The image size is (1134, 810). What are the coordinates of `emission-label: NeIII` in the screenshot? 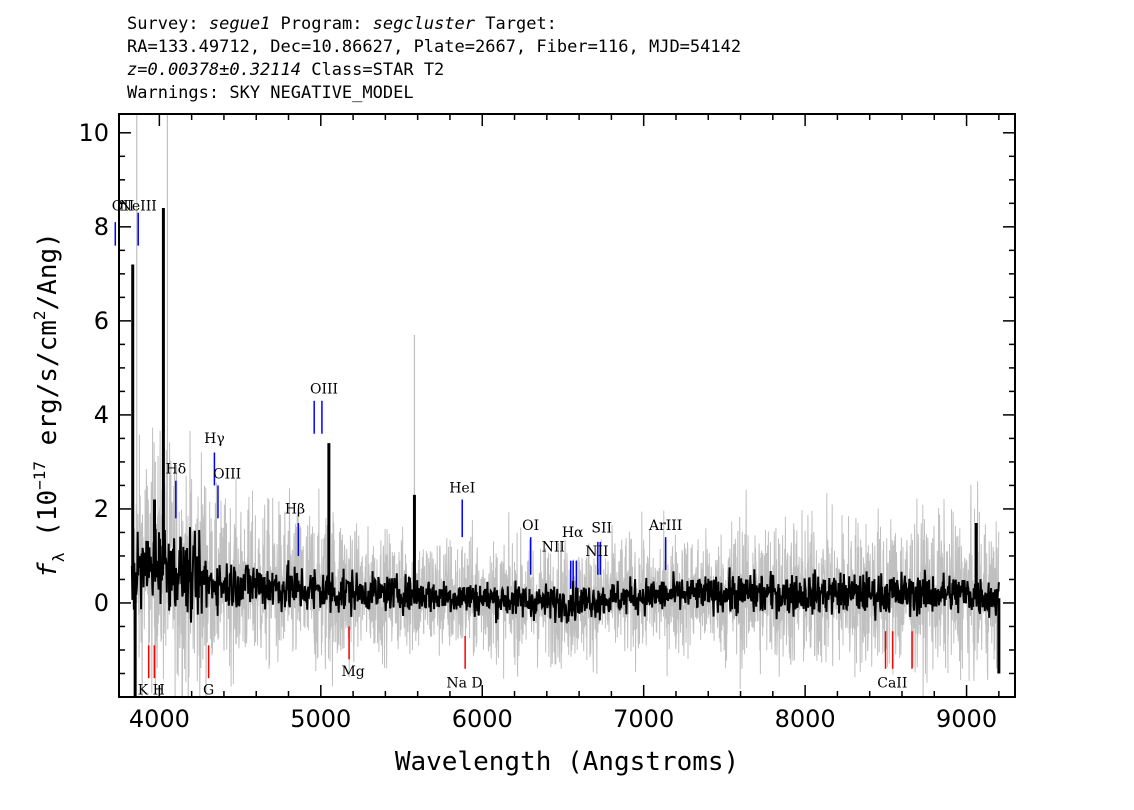 It's located at (138, 206).